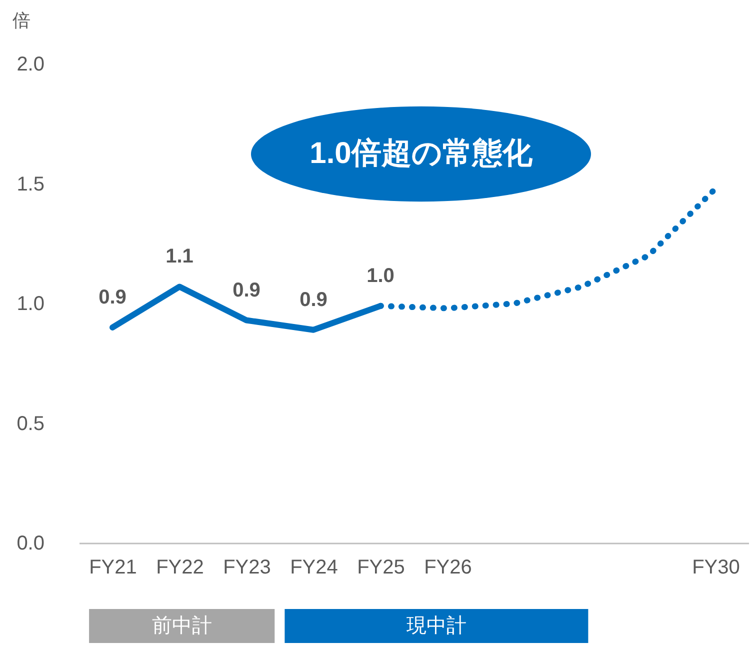  What do you see at coordinates (30, 65) in the screenshot?
I see `y-tick-label: 2.0` at bounding box center [30, 65].